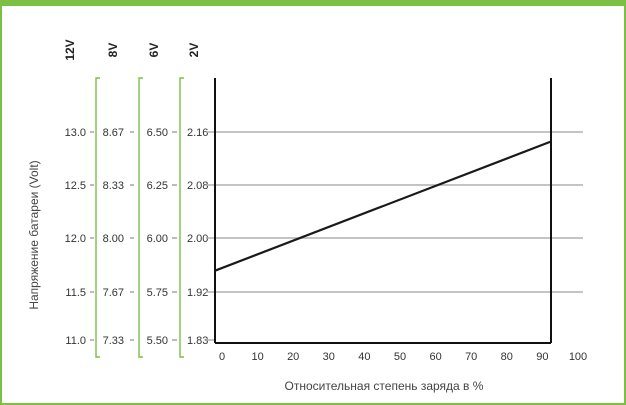  What do you see at coordinates (157, 239) in the screenshot?
I see `scale-tick-label: 6.00` at bounding box center [157, 239].